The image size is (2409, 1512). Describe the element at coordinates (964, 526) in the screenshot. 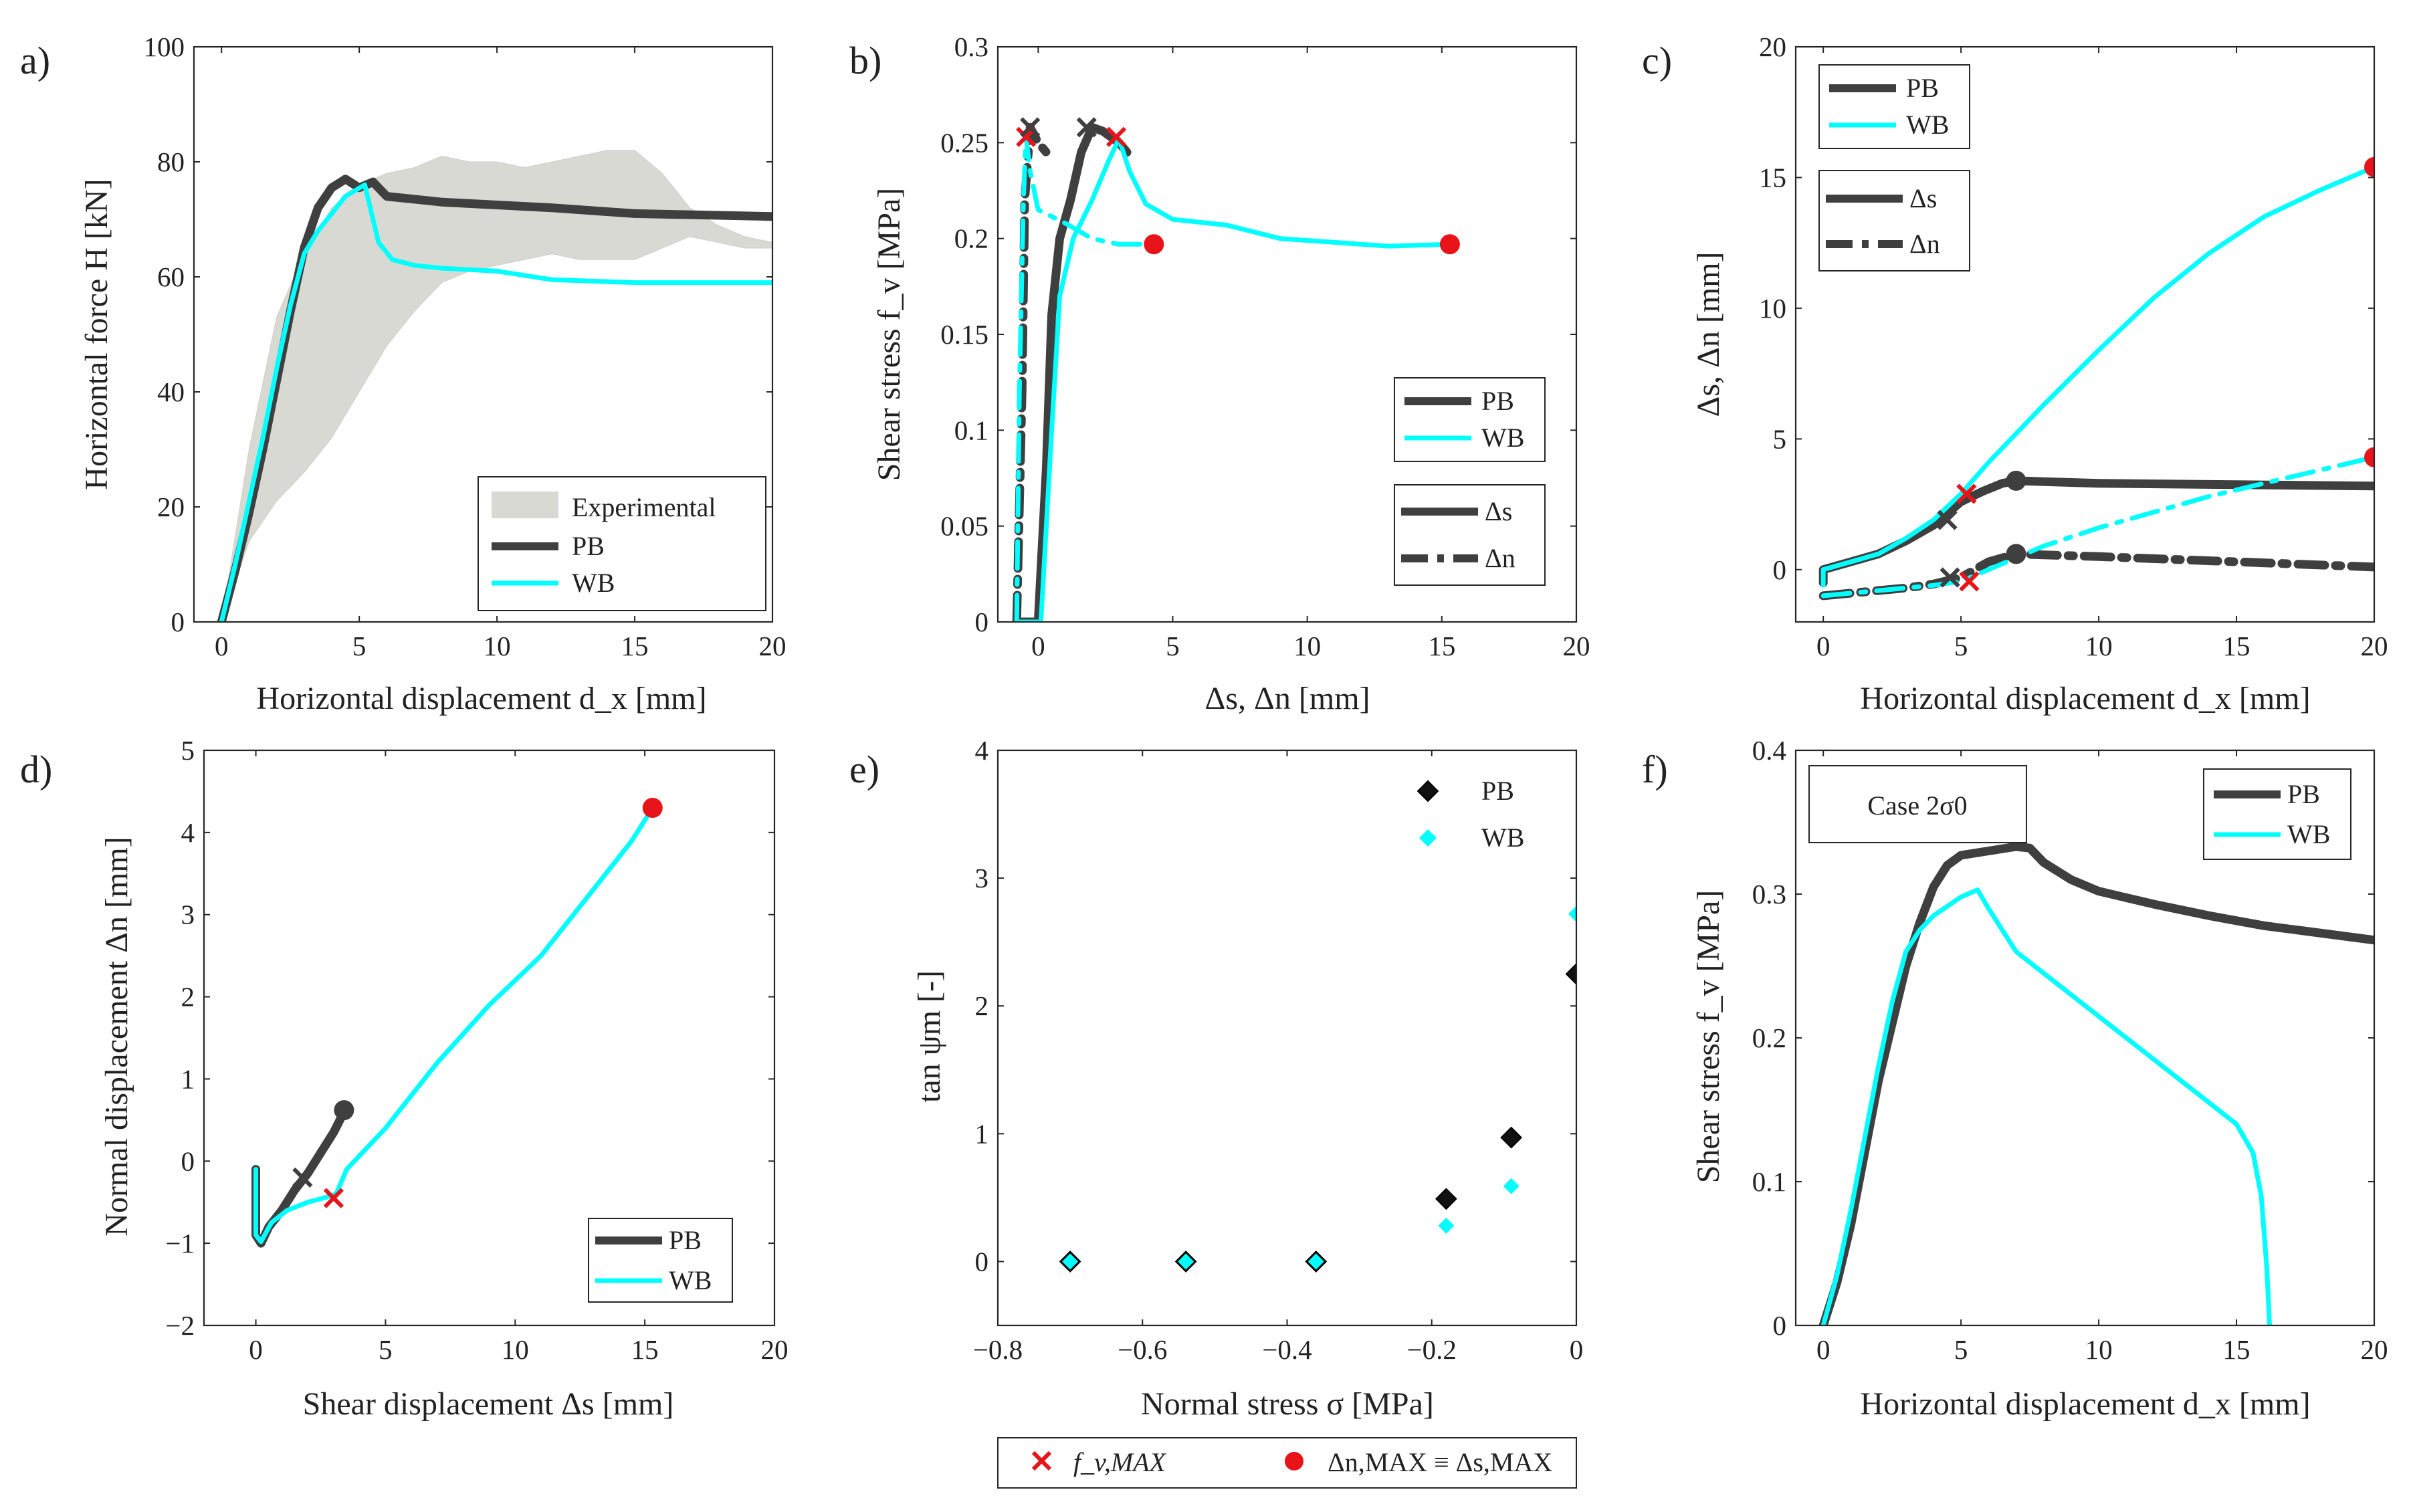

I see `y-tick-label: 0.05` at that location.